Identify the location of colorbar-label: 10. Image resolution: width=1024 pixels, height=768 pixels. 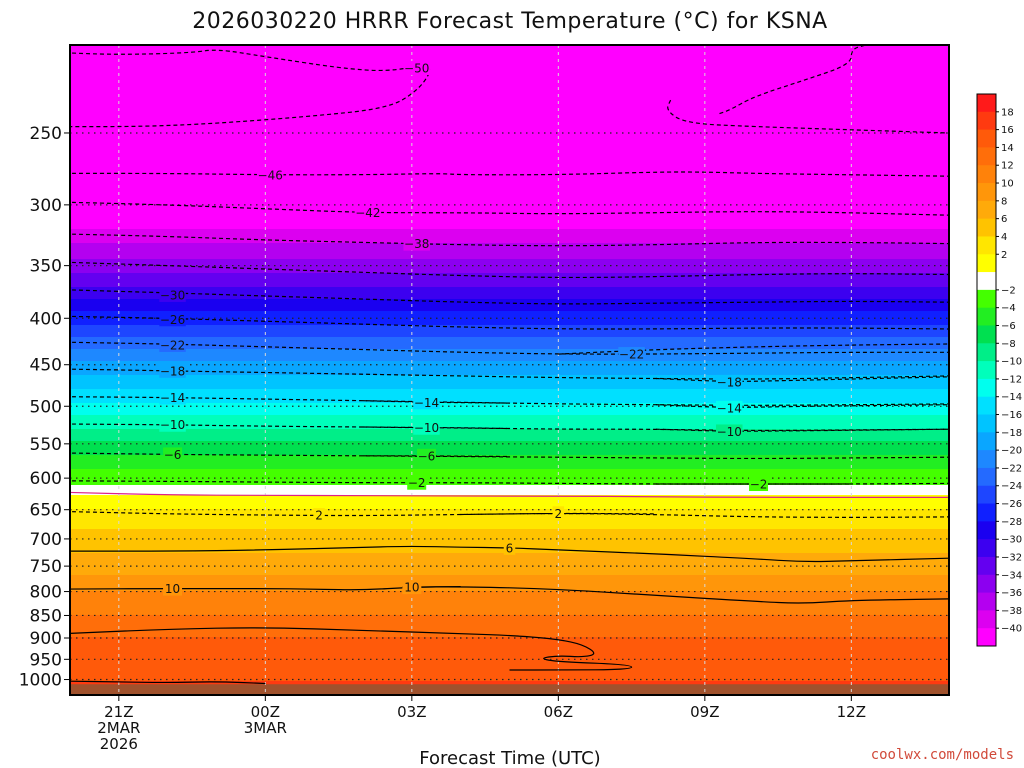
(1007, 184).